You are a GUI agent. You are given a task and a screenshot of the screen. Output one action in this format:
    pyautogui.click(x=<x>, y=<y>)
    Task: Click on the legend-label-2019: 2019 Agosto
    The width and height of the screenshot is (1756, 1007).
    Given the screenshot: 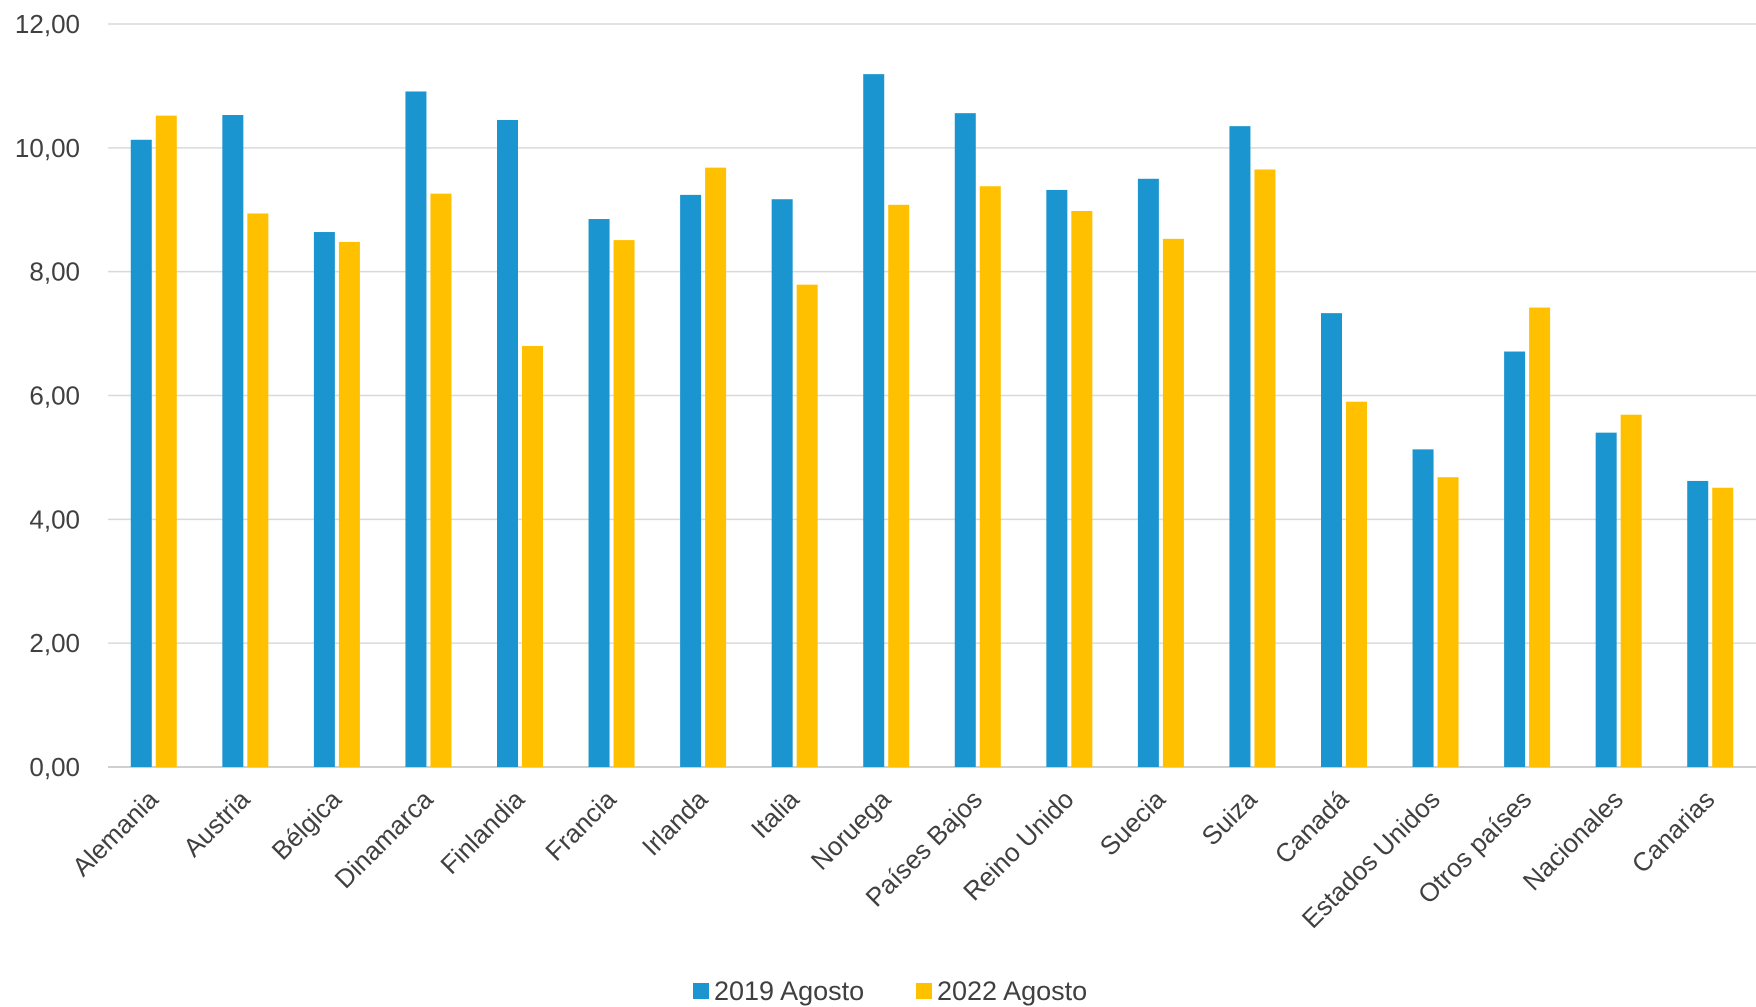 What is the action you would take?
    pyautogui.click(x=789, y=991)
    